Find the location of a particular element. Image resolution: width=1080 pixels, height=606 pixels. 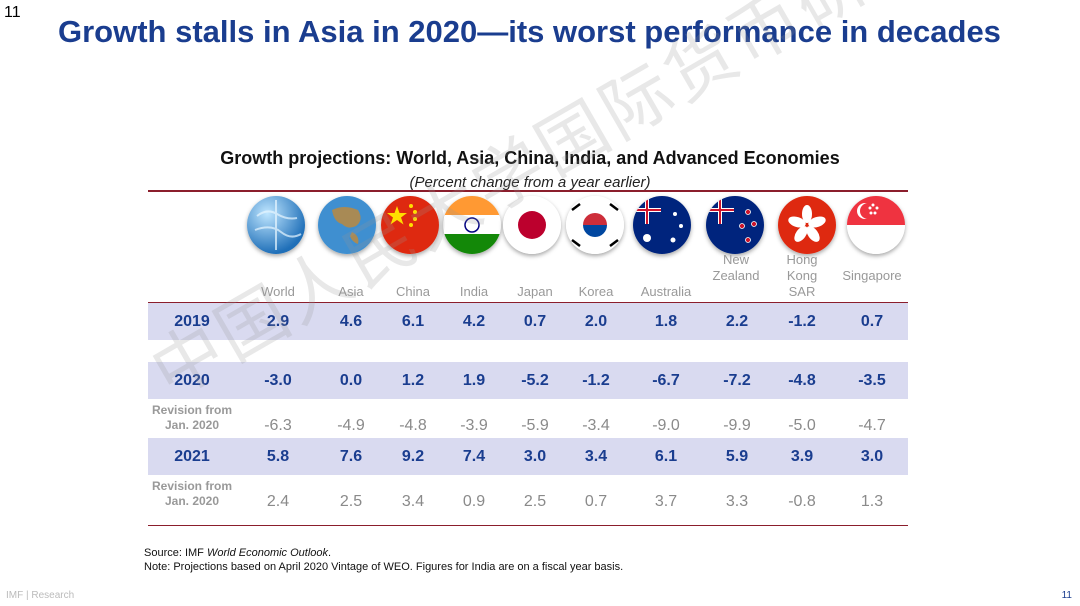

china-flag-icon is located at coordinates (410, 225).